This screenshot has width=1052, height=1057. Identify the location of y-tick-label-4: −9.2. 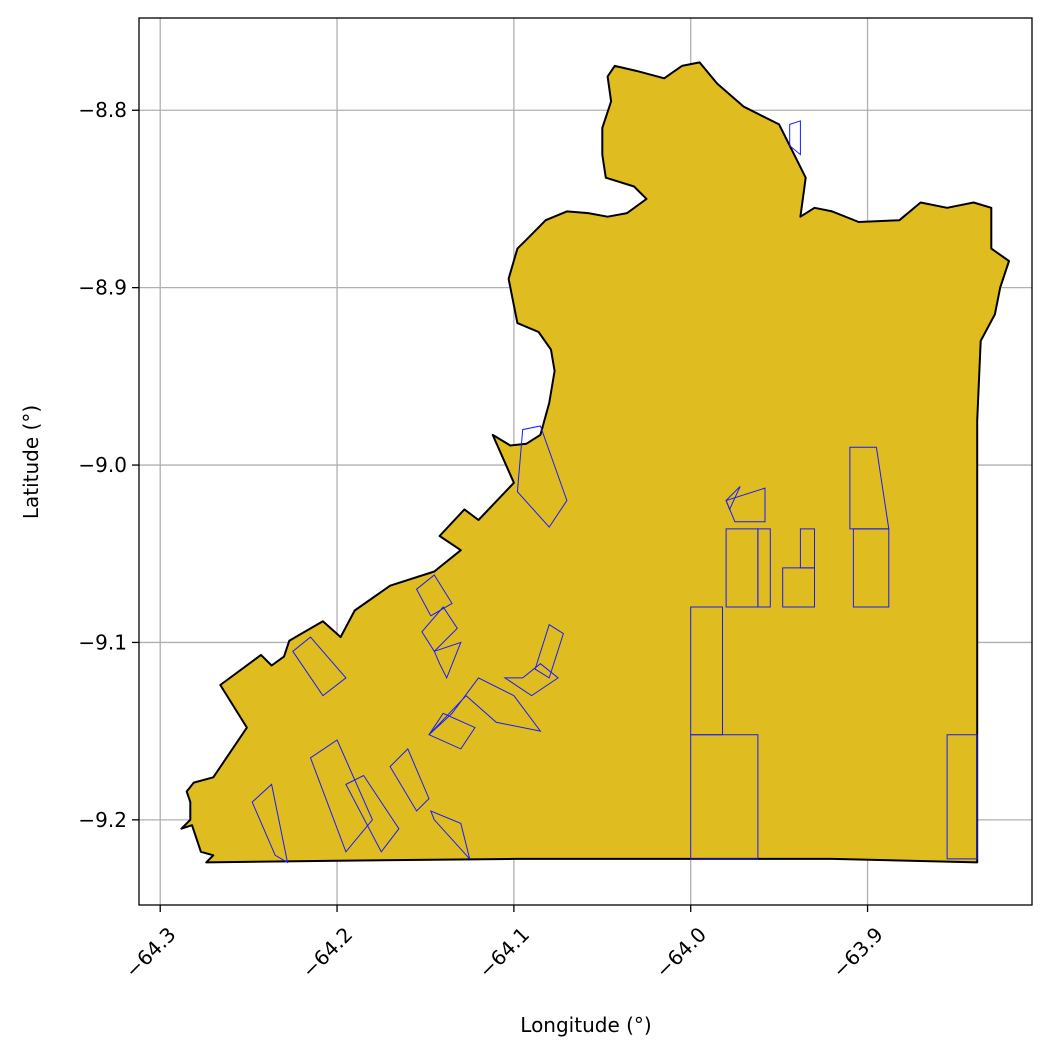
(102, 820).